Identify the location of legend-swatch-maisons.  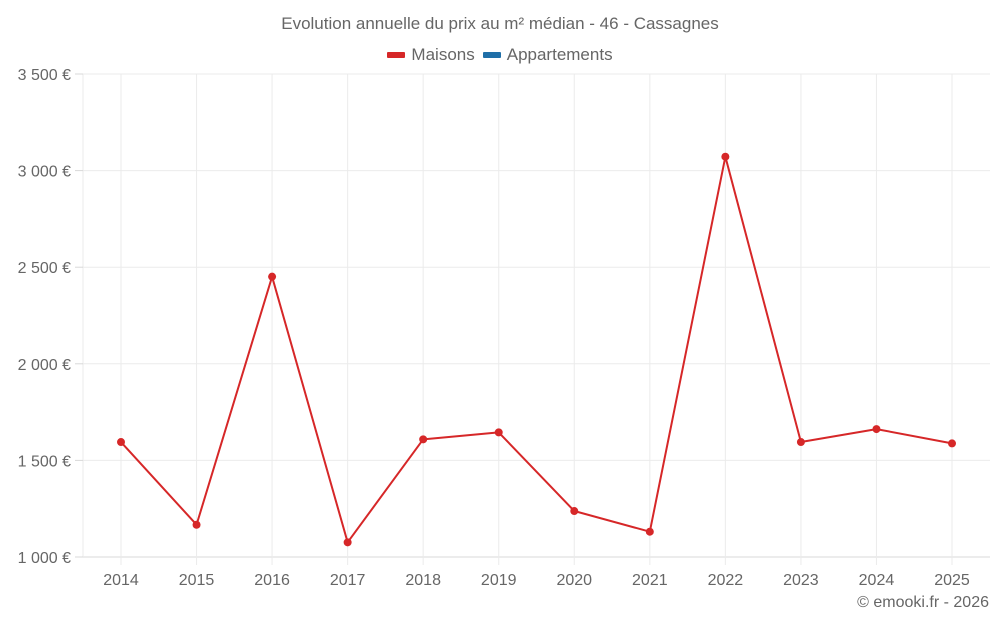
(396, 55).